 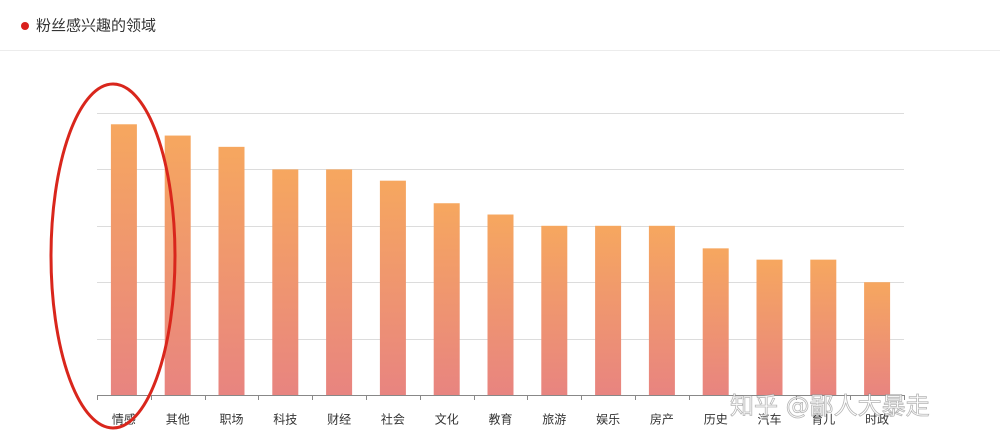 What do you see at coordinates (823, 419) in the screenshot?
I see `x-tick-label: 育儿` at bounding box center [823, 419].